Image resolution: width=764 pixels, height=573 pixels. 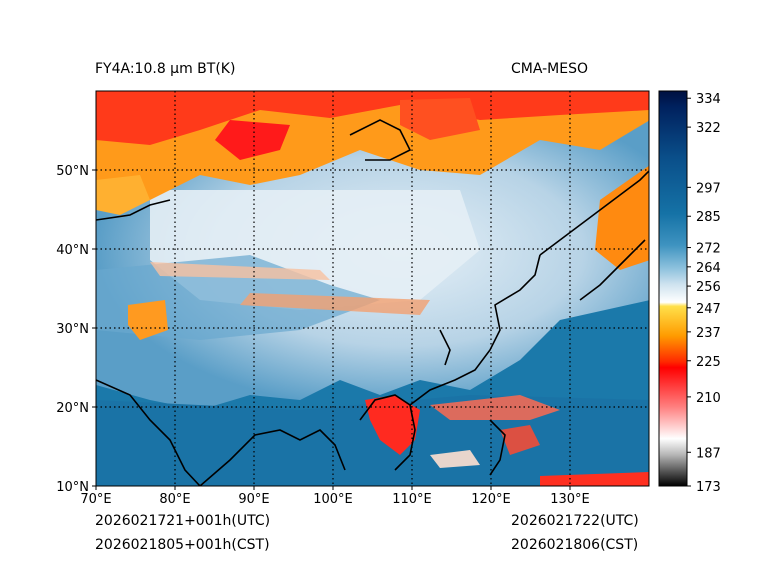 What do you see at coordinates (183, 521) in the screenshot?
I see `forecast-time-utc: 2026021721+001h(UTC)` at bounding box center [183, 521].